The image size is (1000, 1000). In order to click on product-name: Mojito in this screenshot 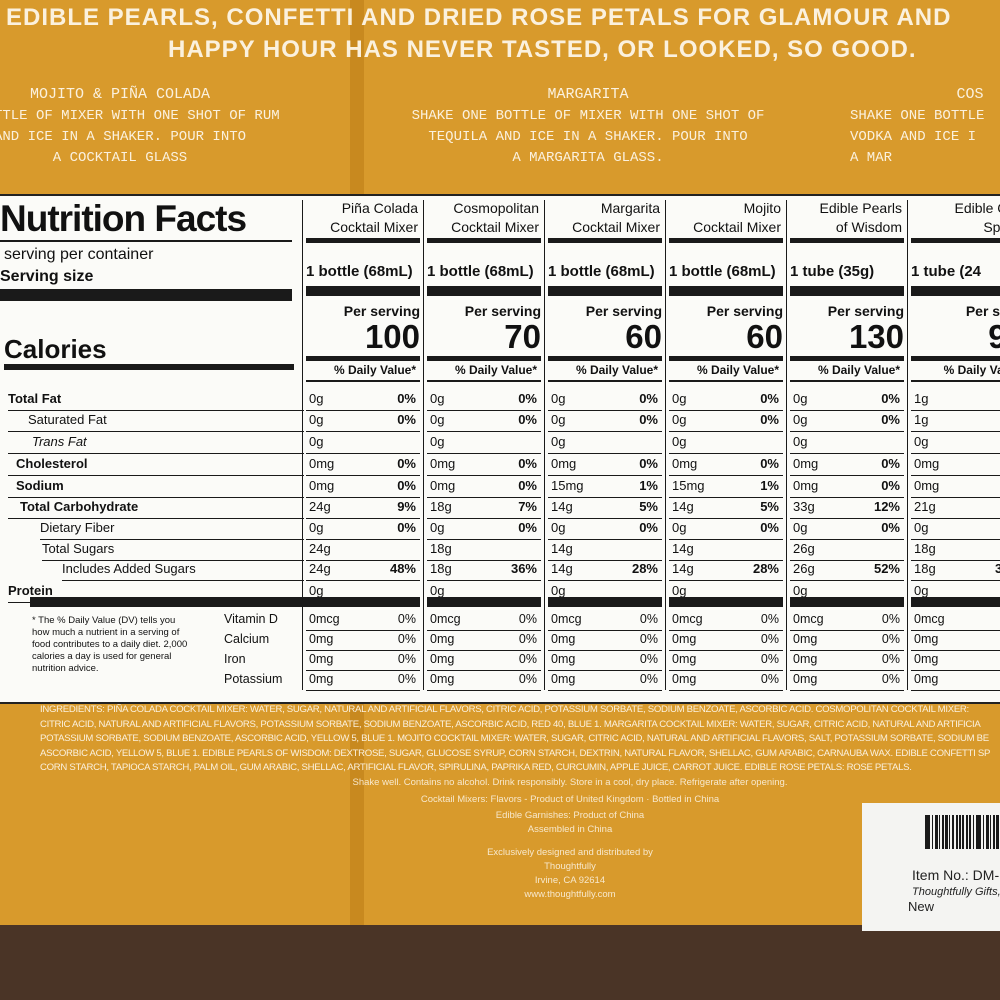, I will do `click(762, 208)`.